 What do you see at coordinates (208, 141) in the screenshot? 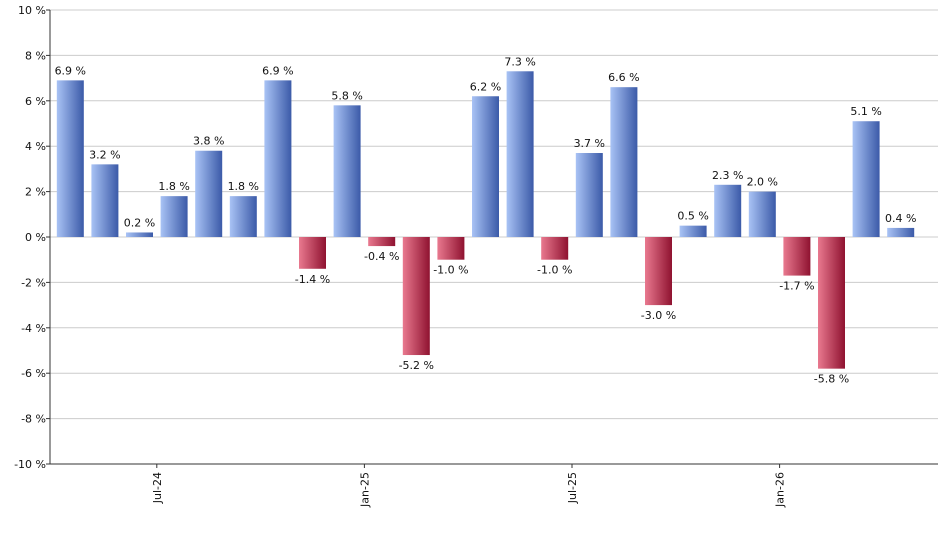
I see `data-label: 3.8 %` at bounding box center [208, 141].